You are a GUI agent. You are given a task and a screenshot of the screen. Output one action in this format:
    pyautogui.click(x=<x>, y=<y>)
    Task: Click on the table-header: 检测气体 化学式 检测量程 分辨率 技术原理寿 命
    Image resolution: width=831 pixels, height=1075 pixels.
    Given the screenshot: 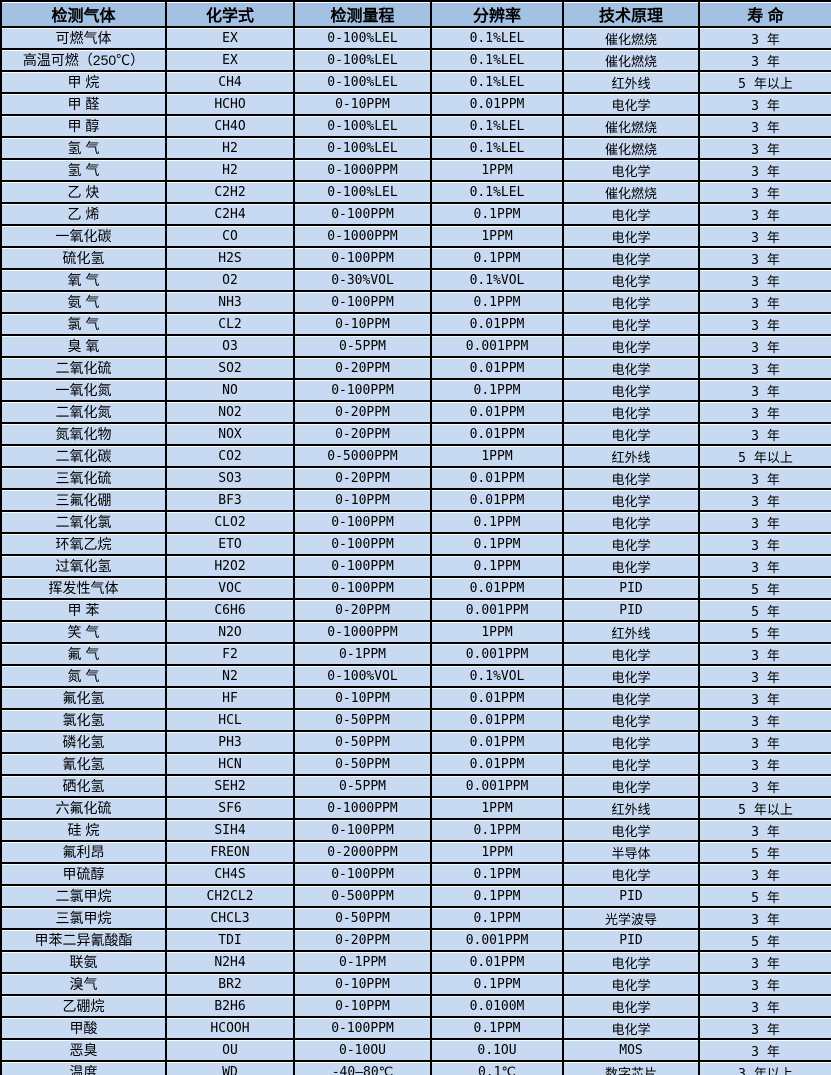 What is the action you would take?
    pyautogui.click(x=415, y=14)
    